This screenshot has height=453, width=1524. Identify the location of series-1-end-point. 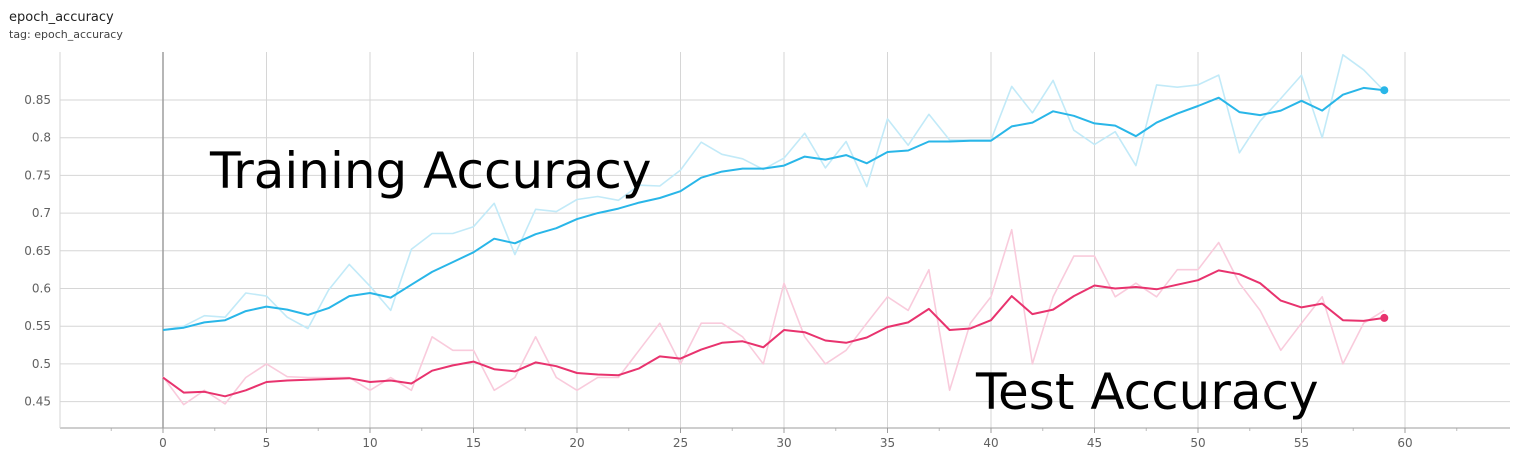
(1384, 317).